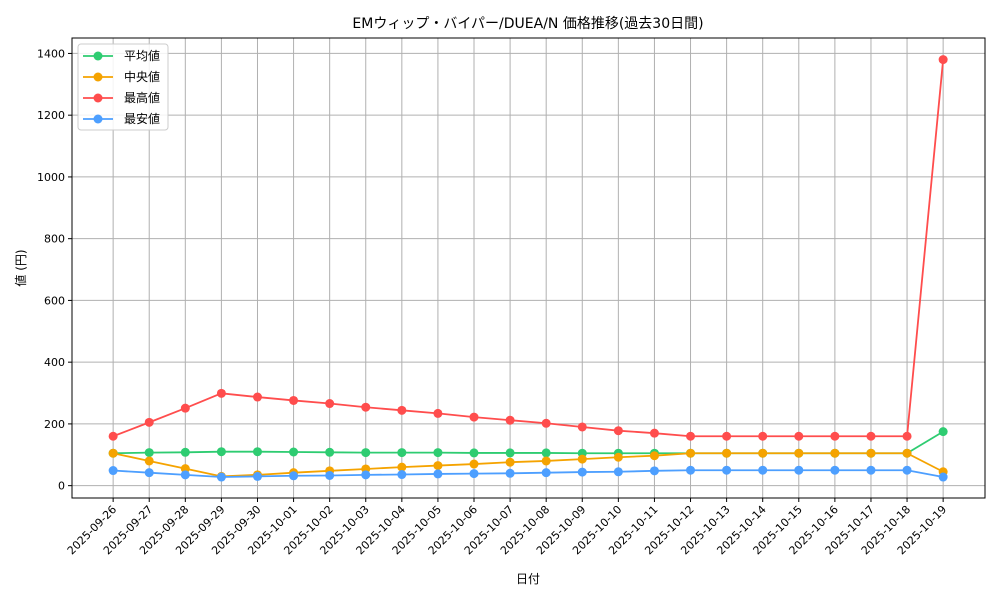 This screenshot has height=600, width=1000. I want to click on series-最安値, so click(528, 473).